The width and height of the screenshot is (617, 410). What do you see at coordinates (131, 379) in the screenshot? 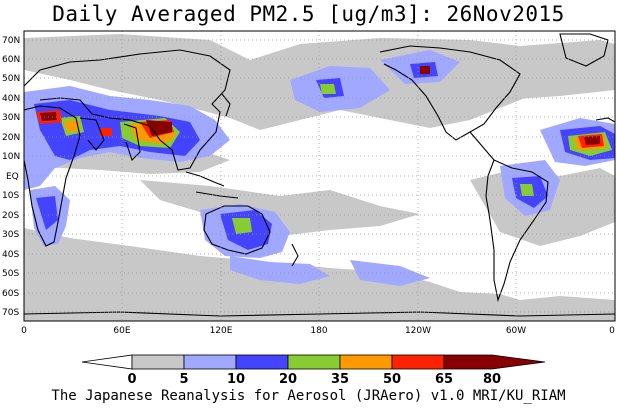
I see `colorbar-label-0: 0` at bounding box center [131, 379].